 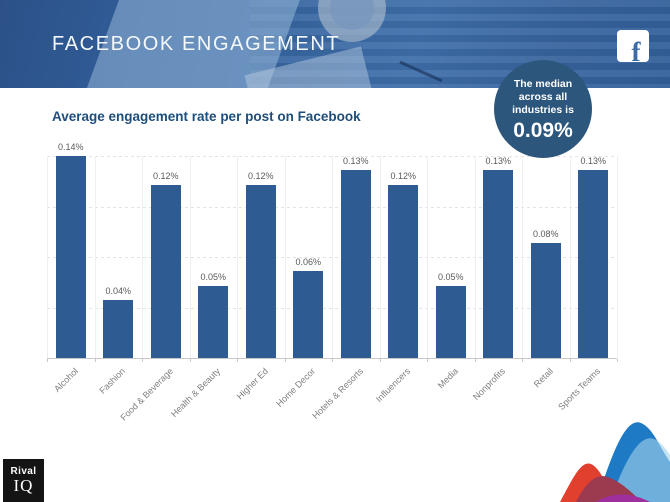 What do you see at coordinates (146, 394) in the screenshot?
I see `category-label: Food & Beverage` at bounding box center [146, 394].